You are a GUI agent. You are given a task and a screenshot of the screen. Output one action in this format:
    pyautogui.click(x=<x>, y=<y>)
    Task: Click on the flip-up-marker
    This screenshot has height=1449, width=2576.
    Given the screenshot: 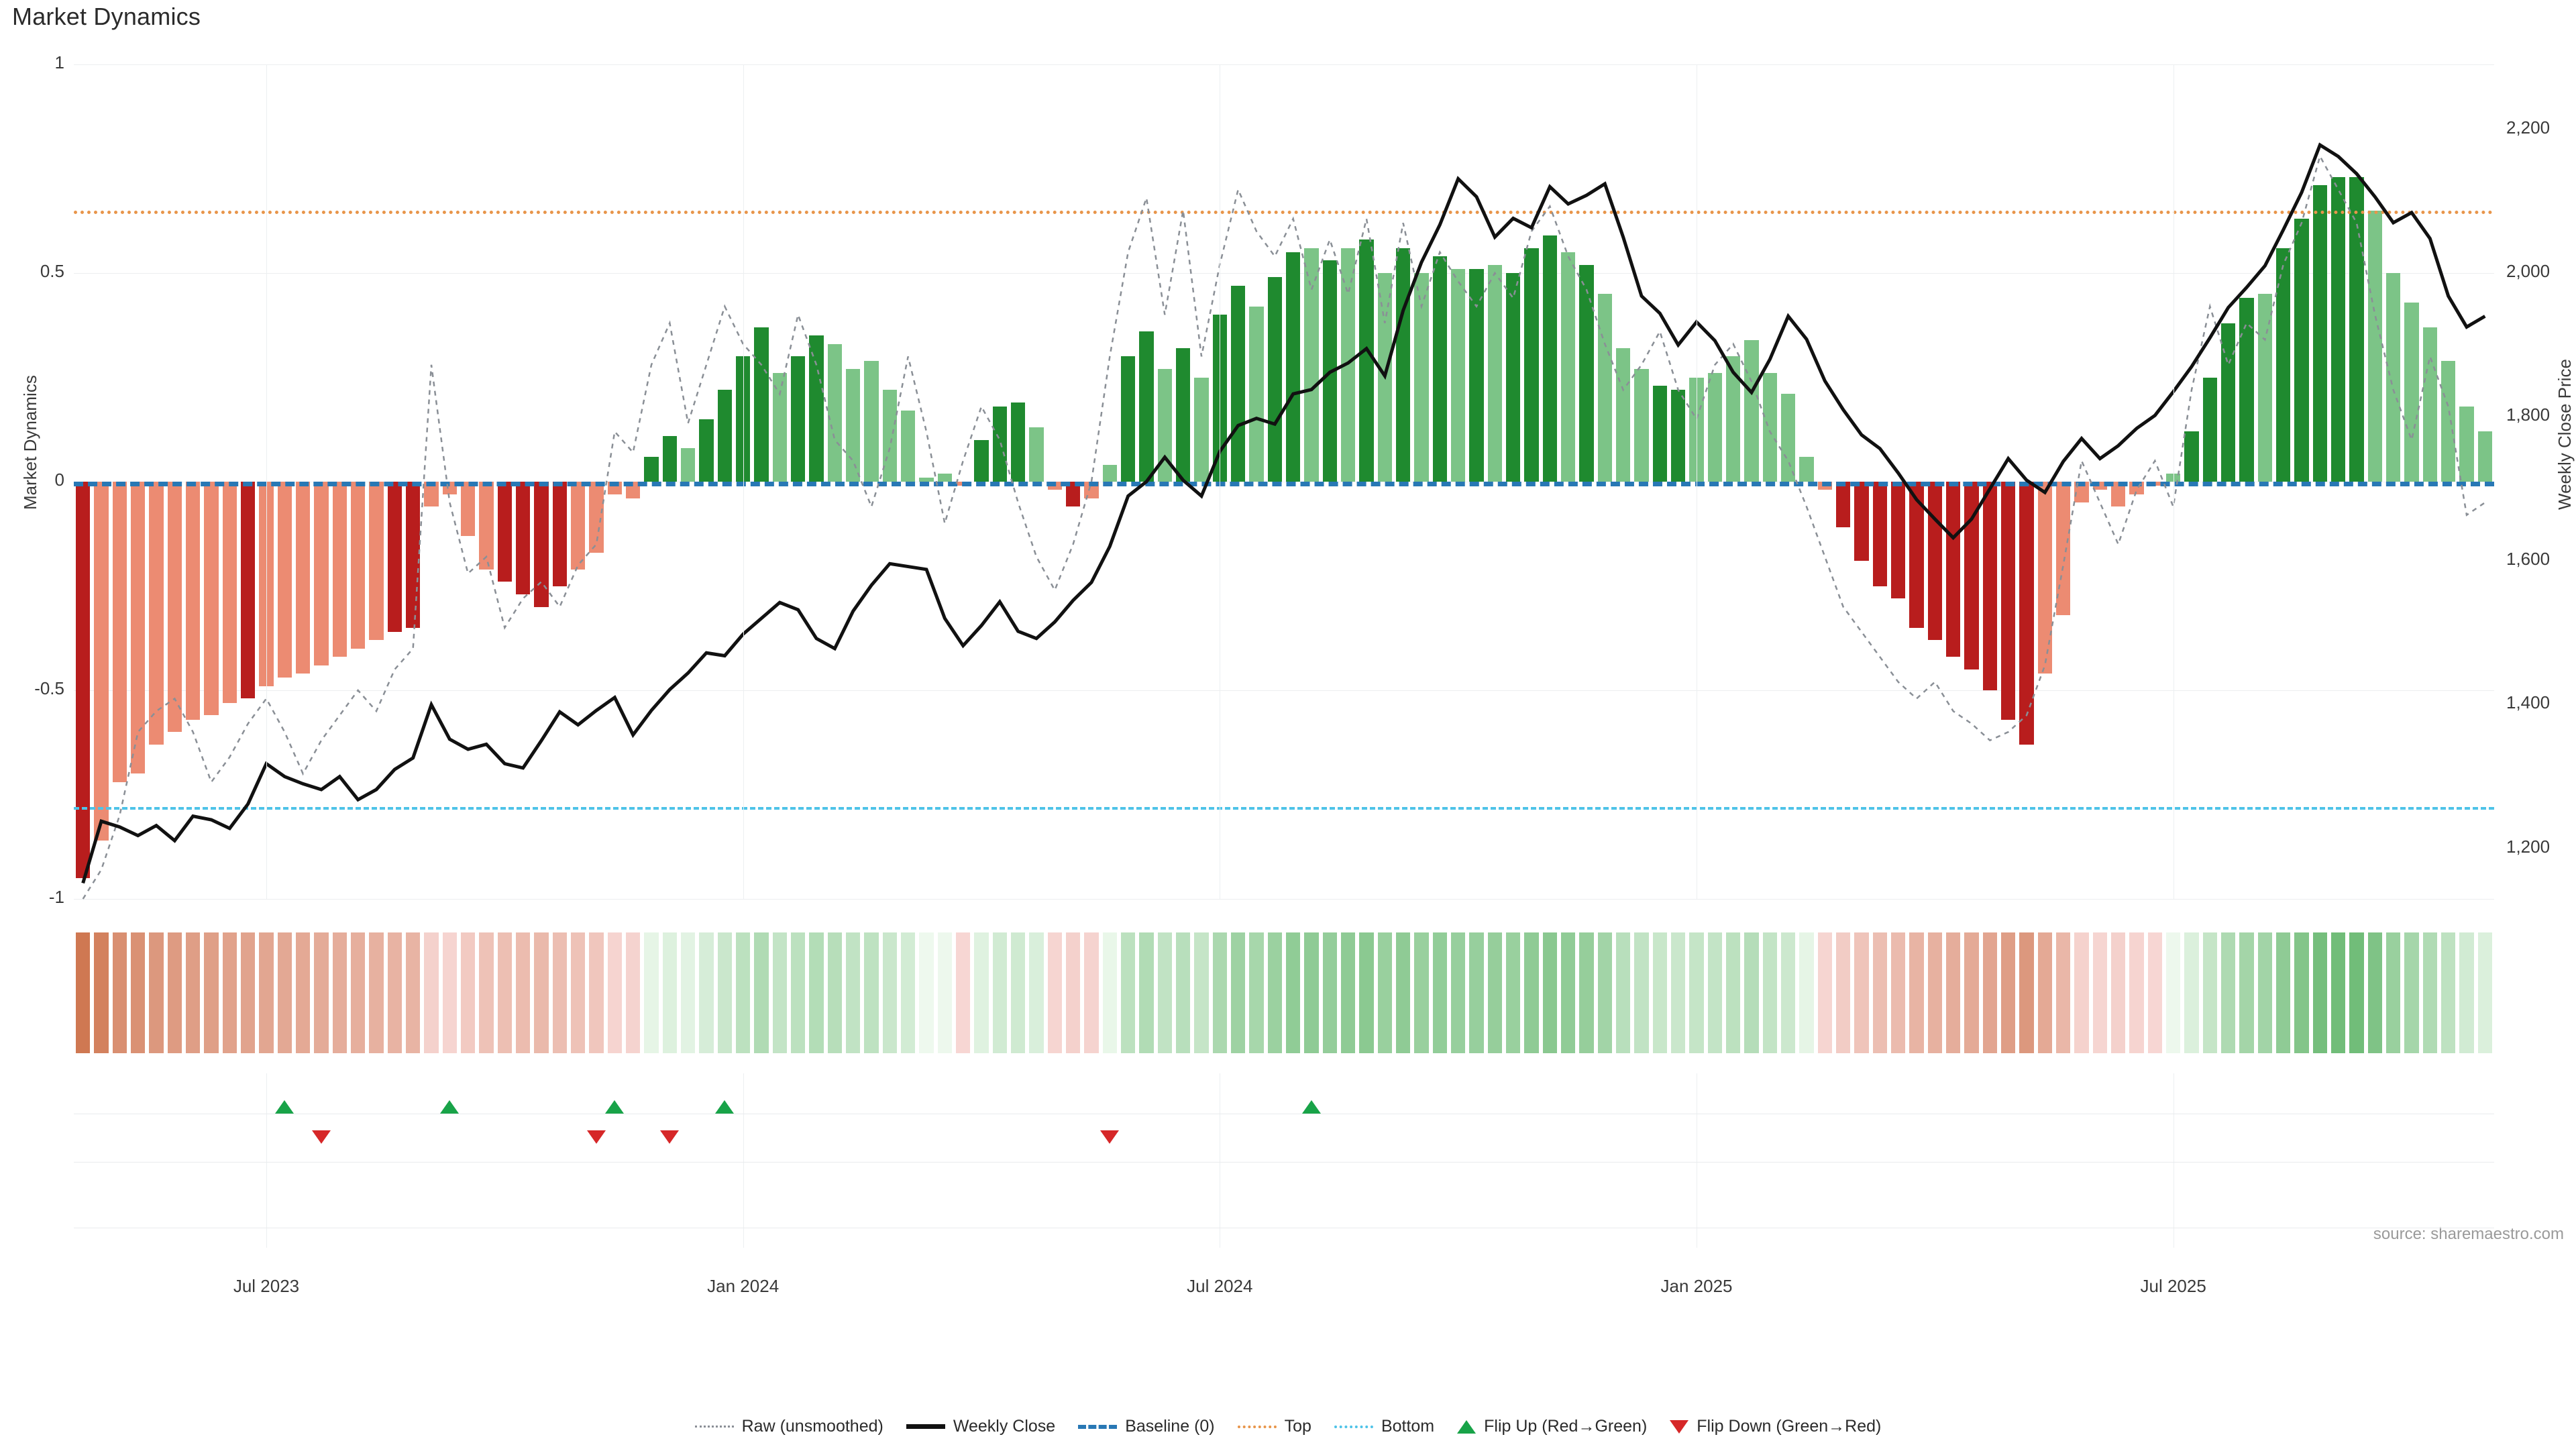 What is the action you would take?
    pyautogui.click(x=1311, y=1107)
    